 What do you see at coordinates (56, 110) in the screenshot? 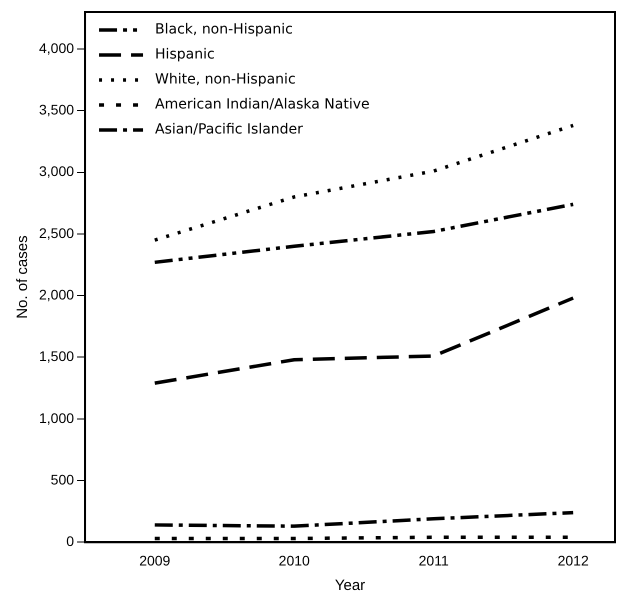
I see `y-tick-label: 3,500` at bounding box center [56, 110].